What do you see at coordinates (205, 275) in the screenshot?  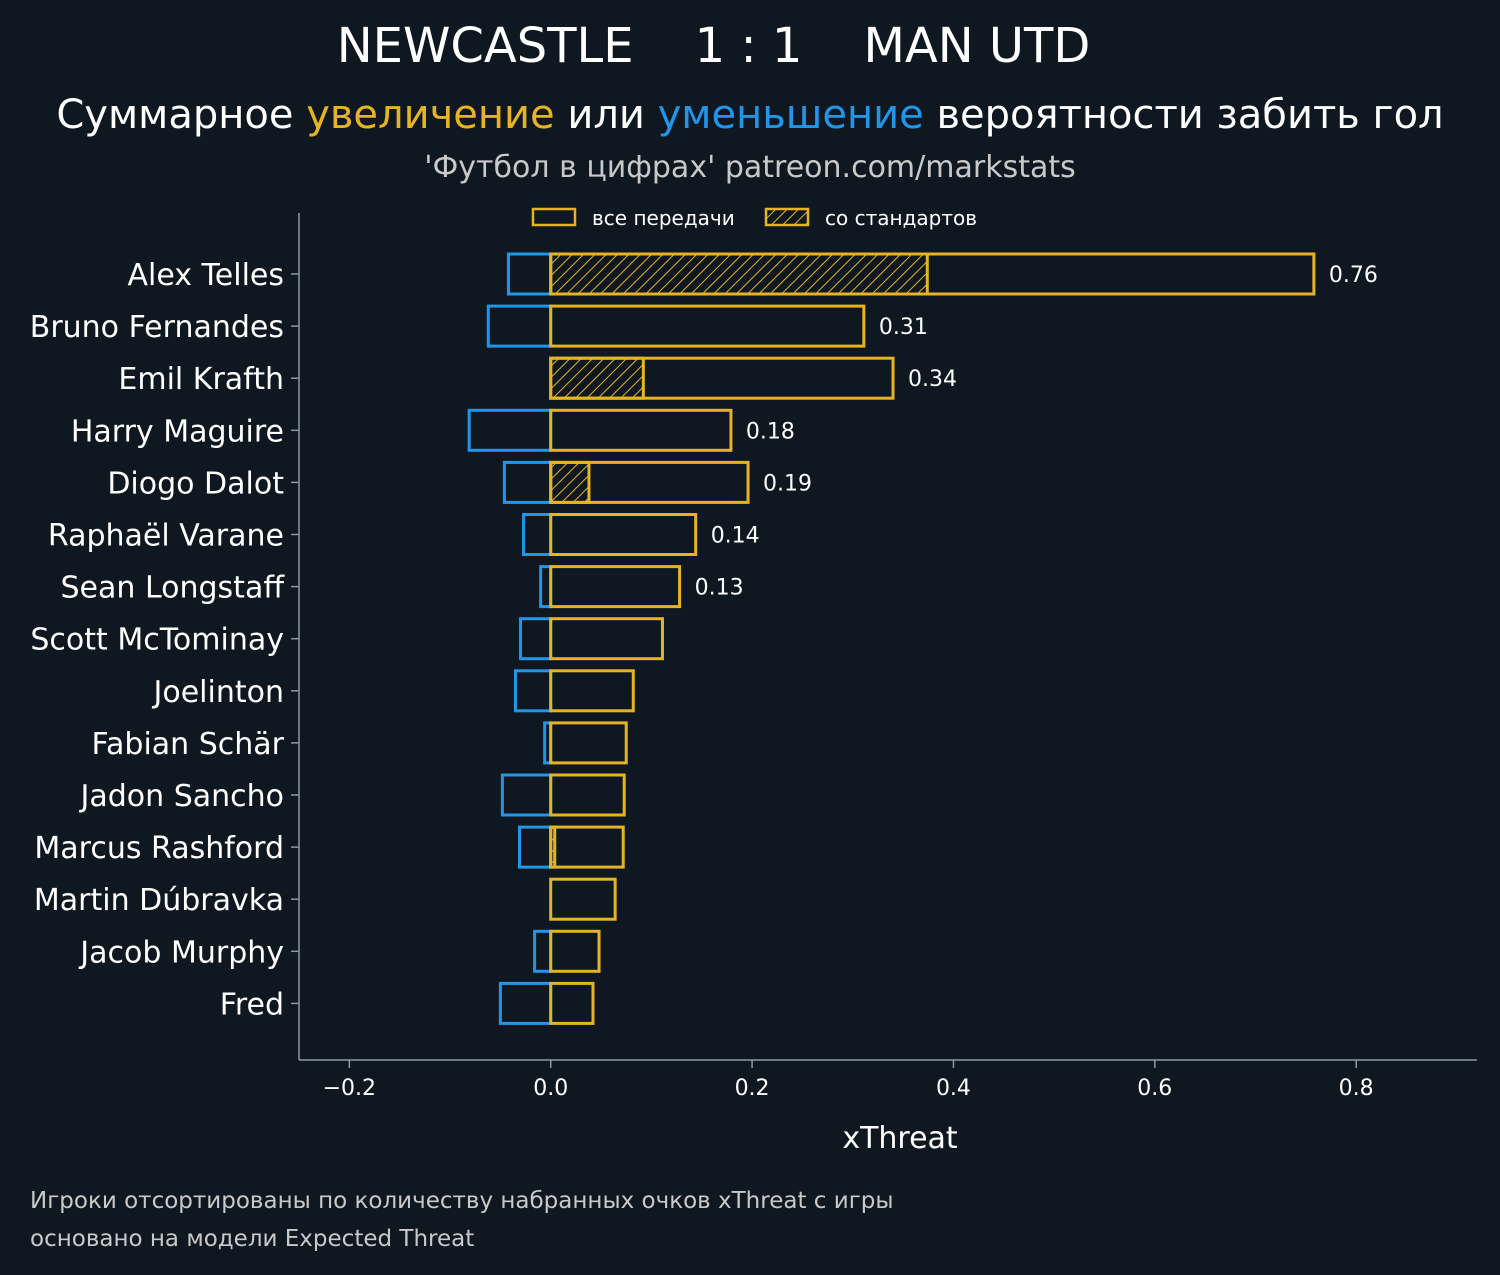 I see `player-label: Alex Telles` at bounding box center [205, 275].